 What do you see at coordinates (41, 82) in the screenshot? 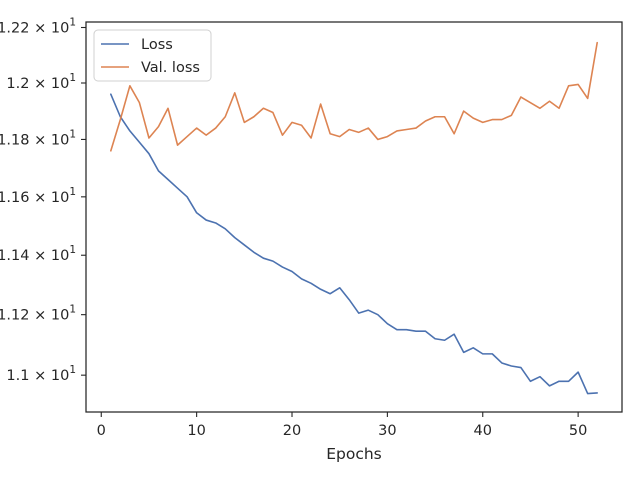
I see `y-tick-label: 1.2 × 10¹` at bounding box center [41, 82].